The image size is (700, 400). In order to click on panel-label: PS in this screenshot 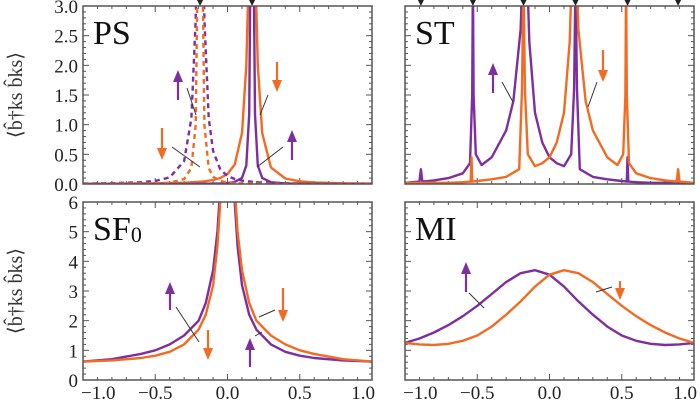, I will do `click(112, 33)`.